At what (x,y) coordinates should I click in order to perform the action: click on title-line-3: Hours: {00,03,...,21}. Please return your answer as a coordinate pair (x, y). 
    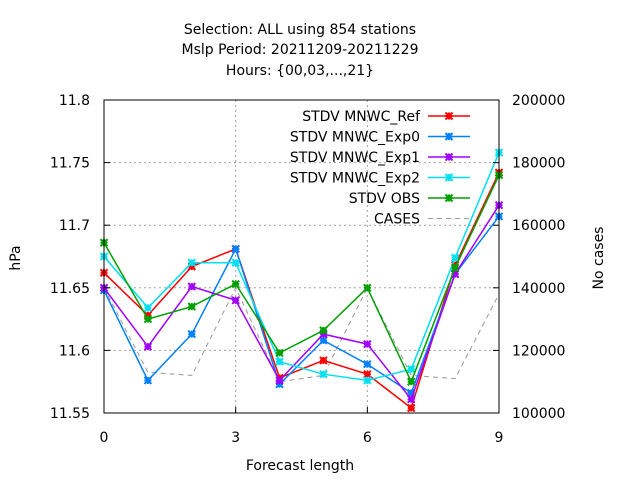
    Looking at the image, I should click on (300, 71).